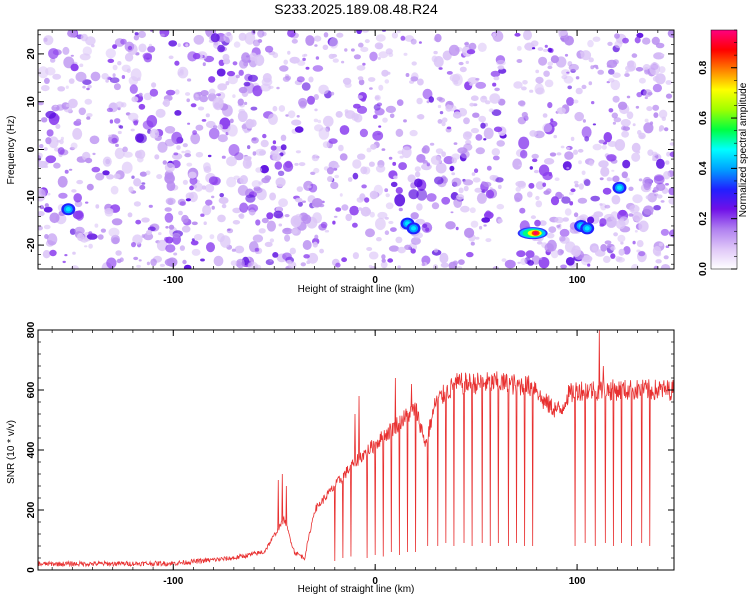  What do you see at coordinates (356, 289) in the screenshot?
I see `heatmap-x-axis-title: Height of straight line (km)` at bounding box center [356, 289].